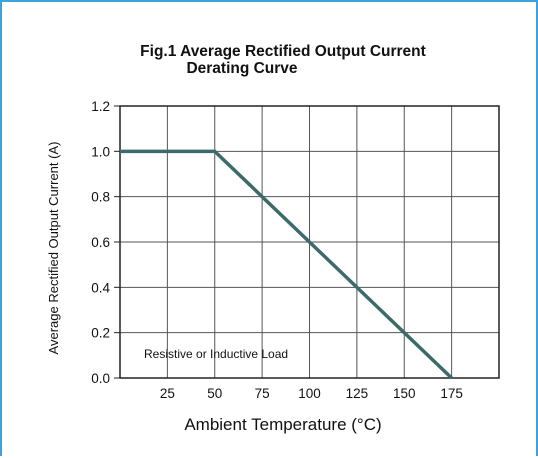 Image resolution: width=538 pixels, height=458 pixels. Describe the element at coordinates (100, 151) in the screenshot. I see `y-tick-label: 1.0` at that location.